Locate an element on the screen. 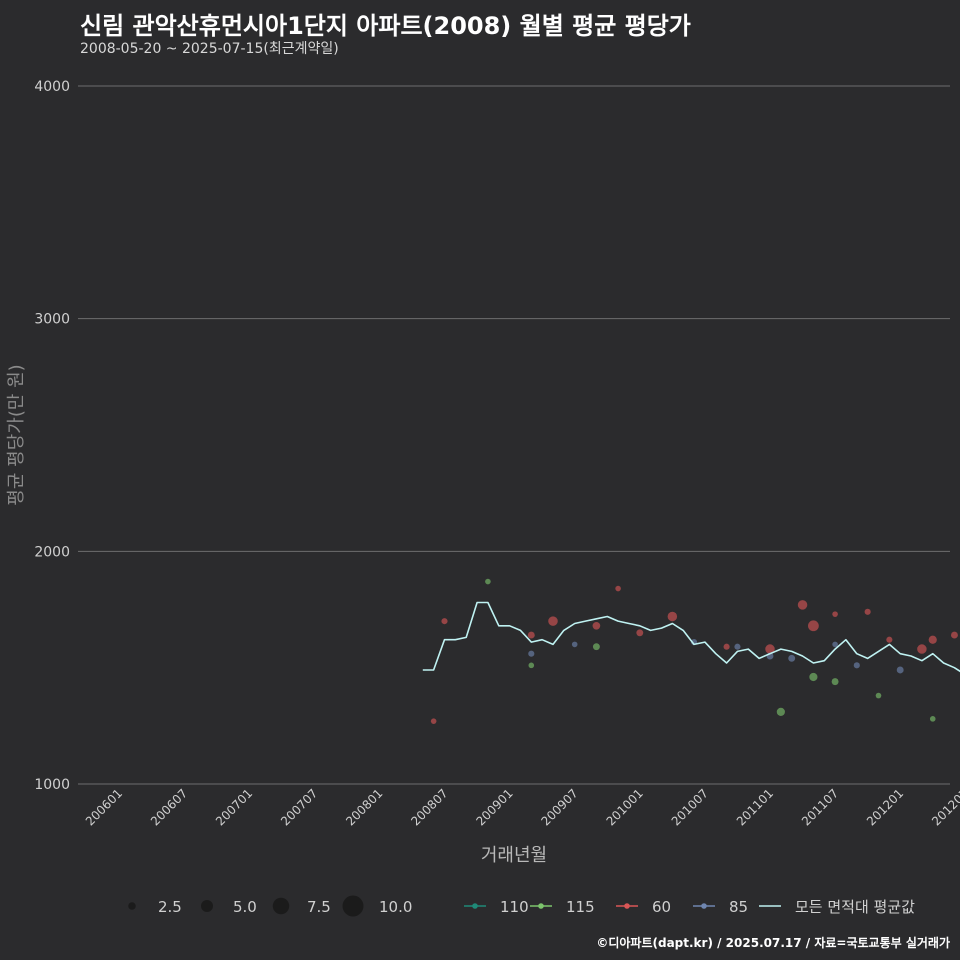 This screenshot has height=960, width=960. legend-series-label: 115 is located at coordinates (580, 907).